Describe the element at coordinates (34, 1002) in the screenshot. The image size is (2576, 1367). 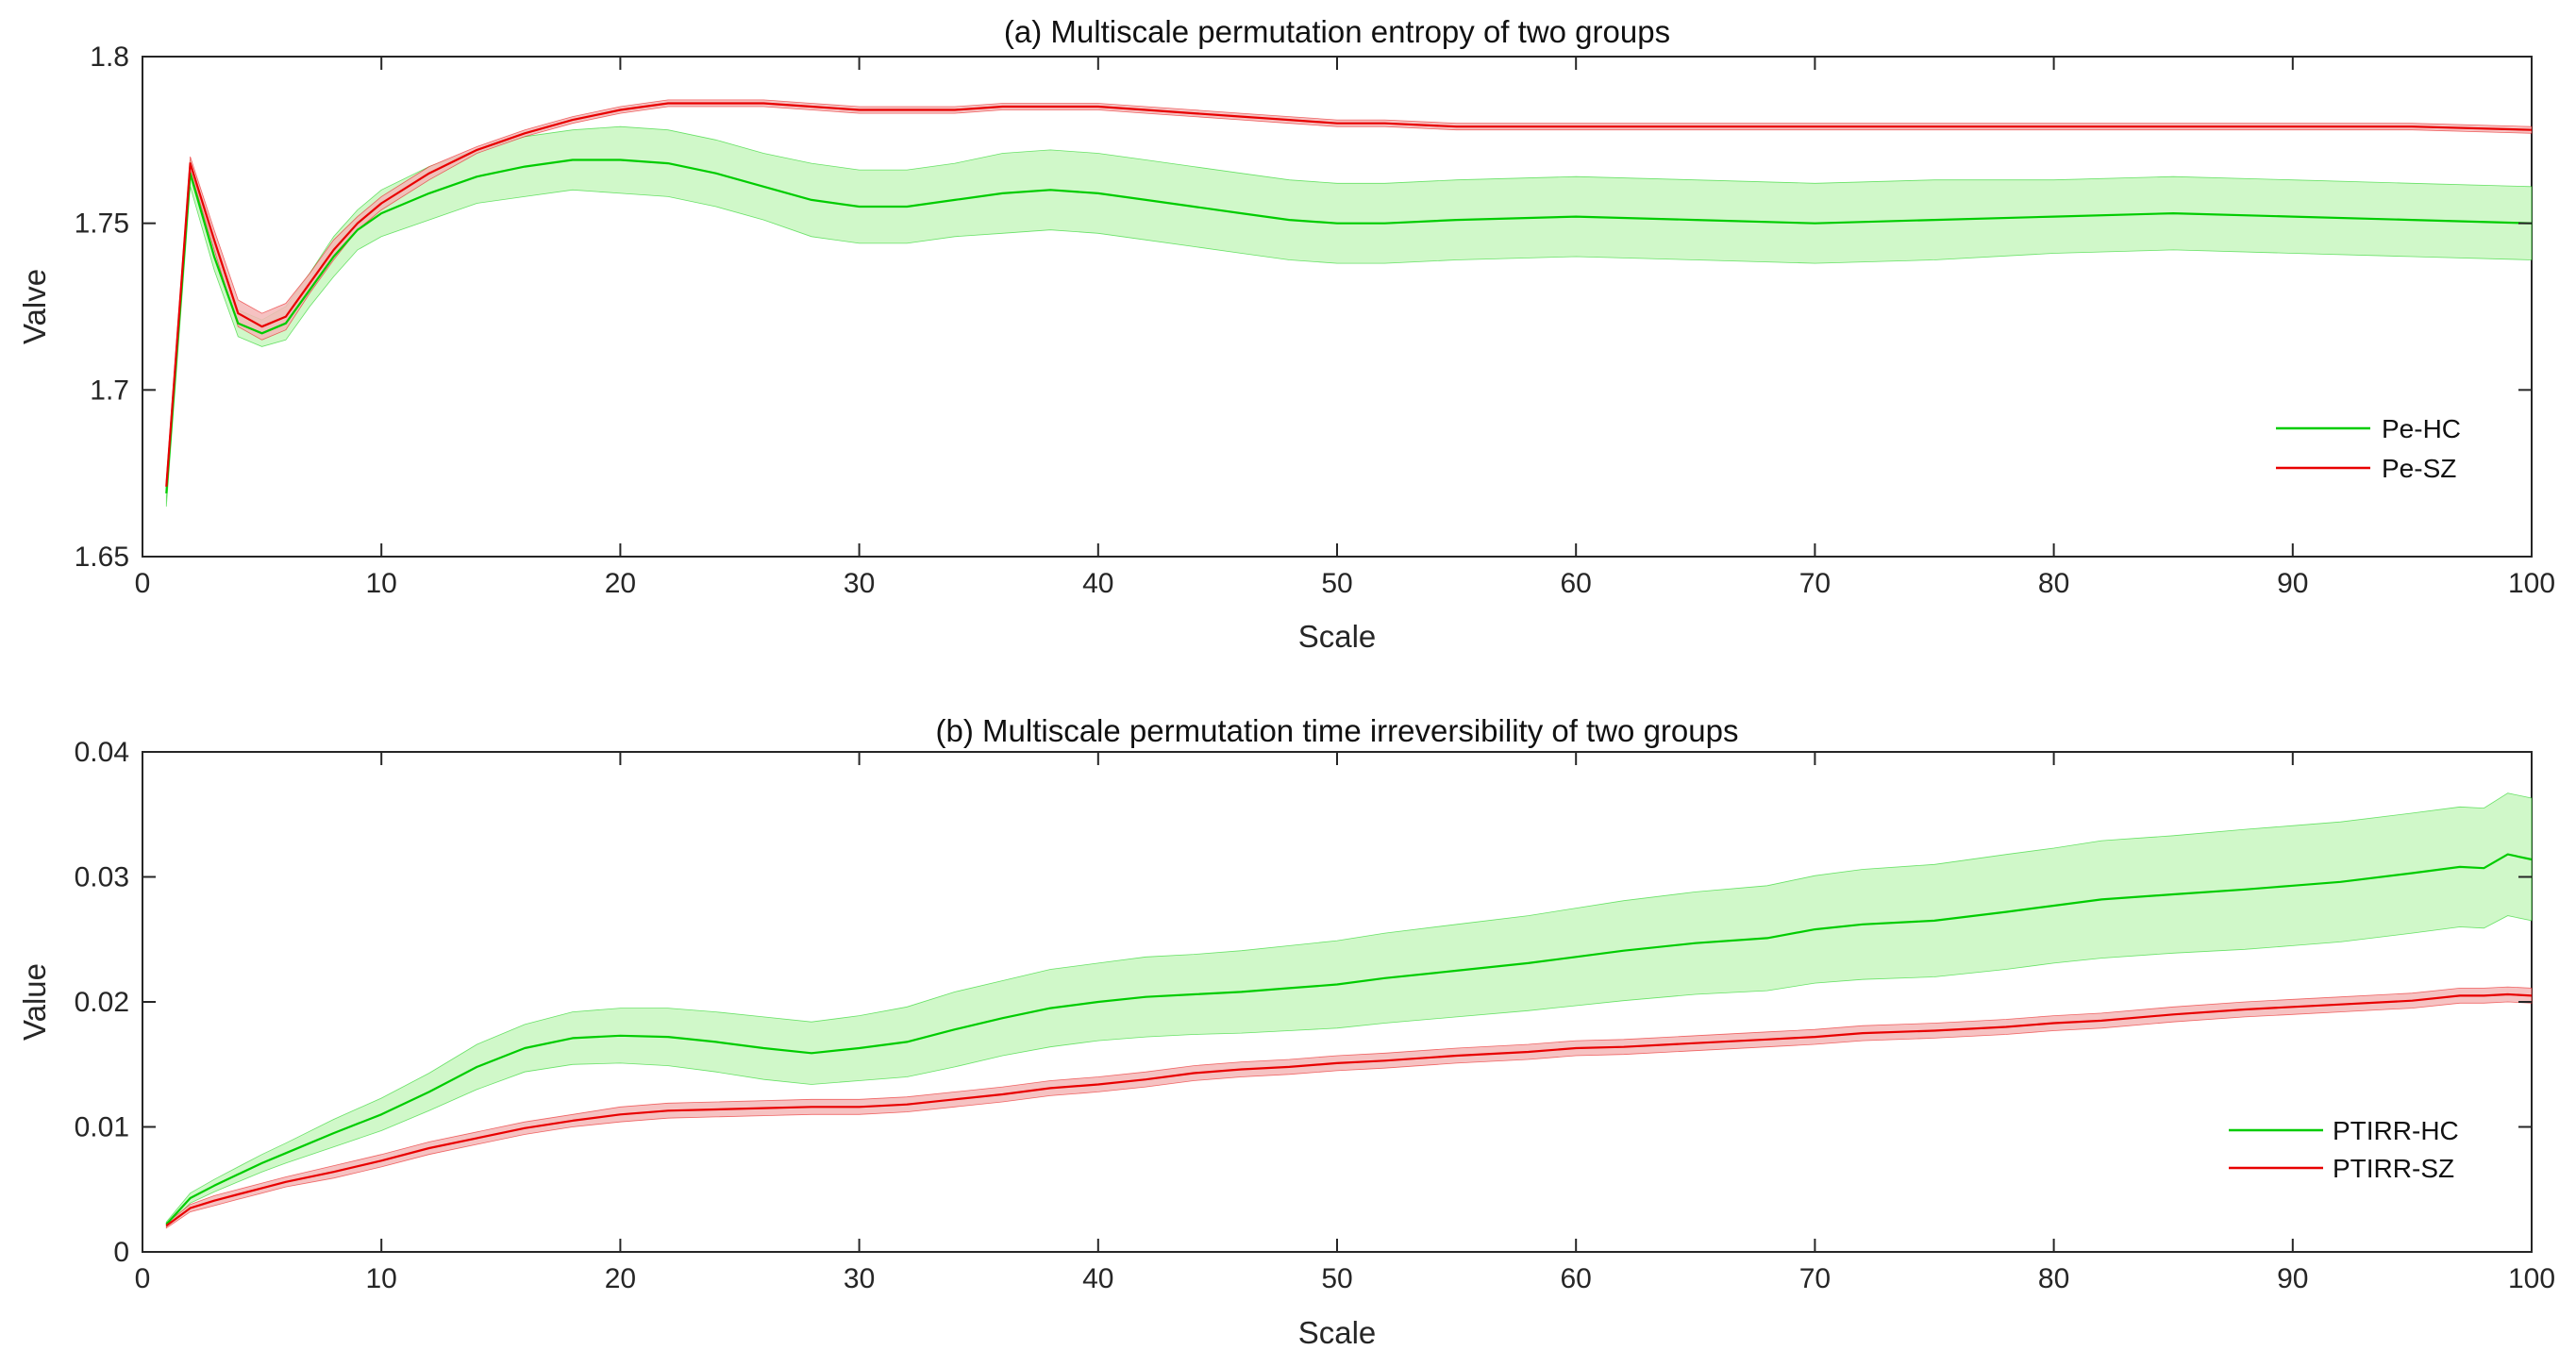
I see `panel-b-y-axis-label: Value` at that location.